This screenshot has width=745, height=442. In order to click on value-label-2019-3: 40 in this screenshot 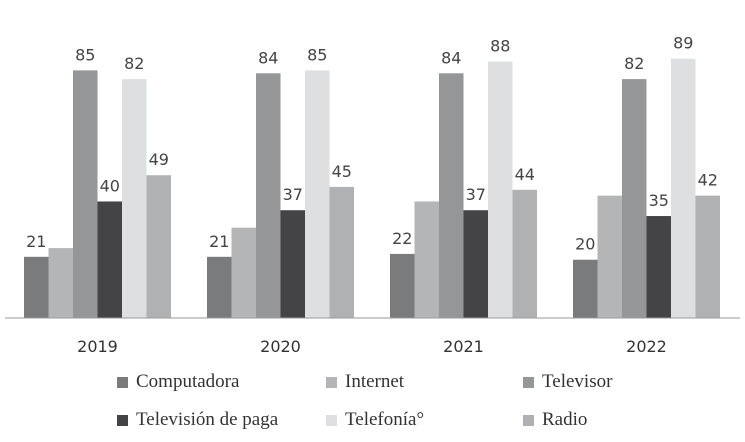, I will do `click(110, 185)`.